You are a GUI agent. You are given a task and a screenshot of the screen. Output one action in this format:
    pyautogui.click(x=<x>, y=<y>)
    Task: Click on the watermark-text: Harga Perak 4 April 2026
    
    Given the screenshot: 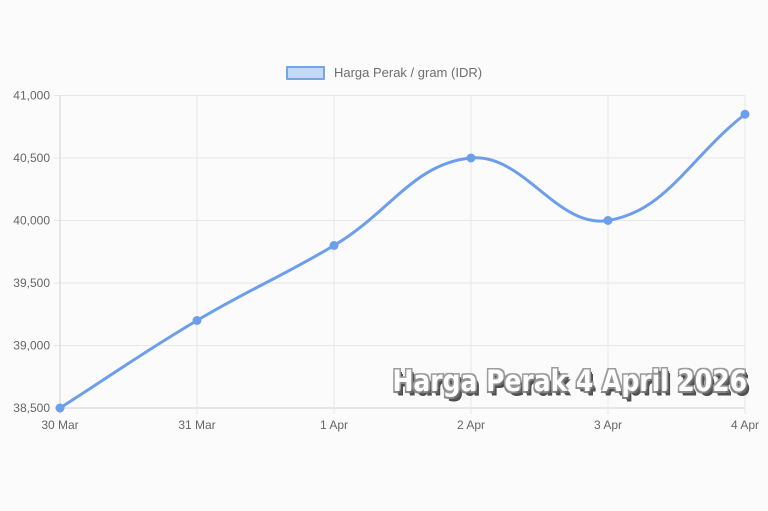 What is the action you would take?
    pyautogui.click(x=570, y=381)
    